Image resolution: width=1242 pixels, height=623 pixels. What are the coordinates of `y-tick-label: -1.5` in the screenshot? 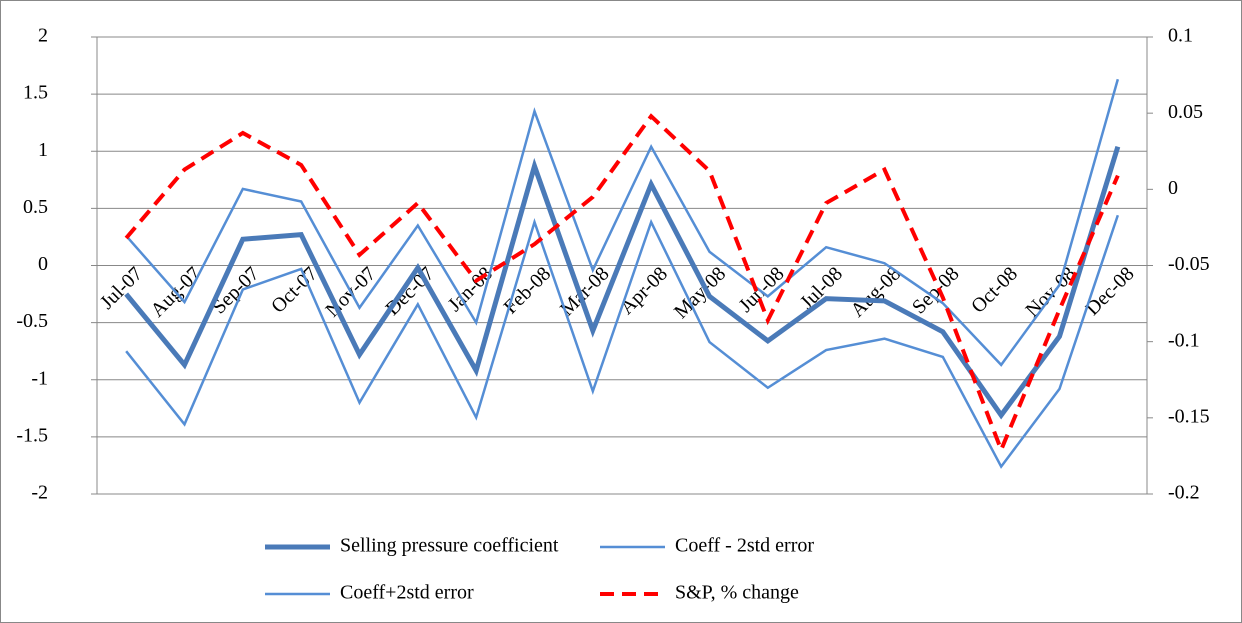 It's located at (32, 435).